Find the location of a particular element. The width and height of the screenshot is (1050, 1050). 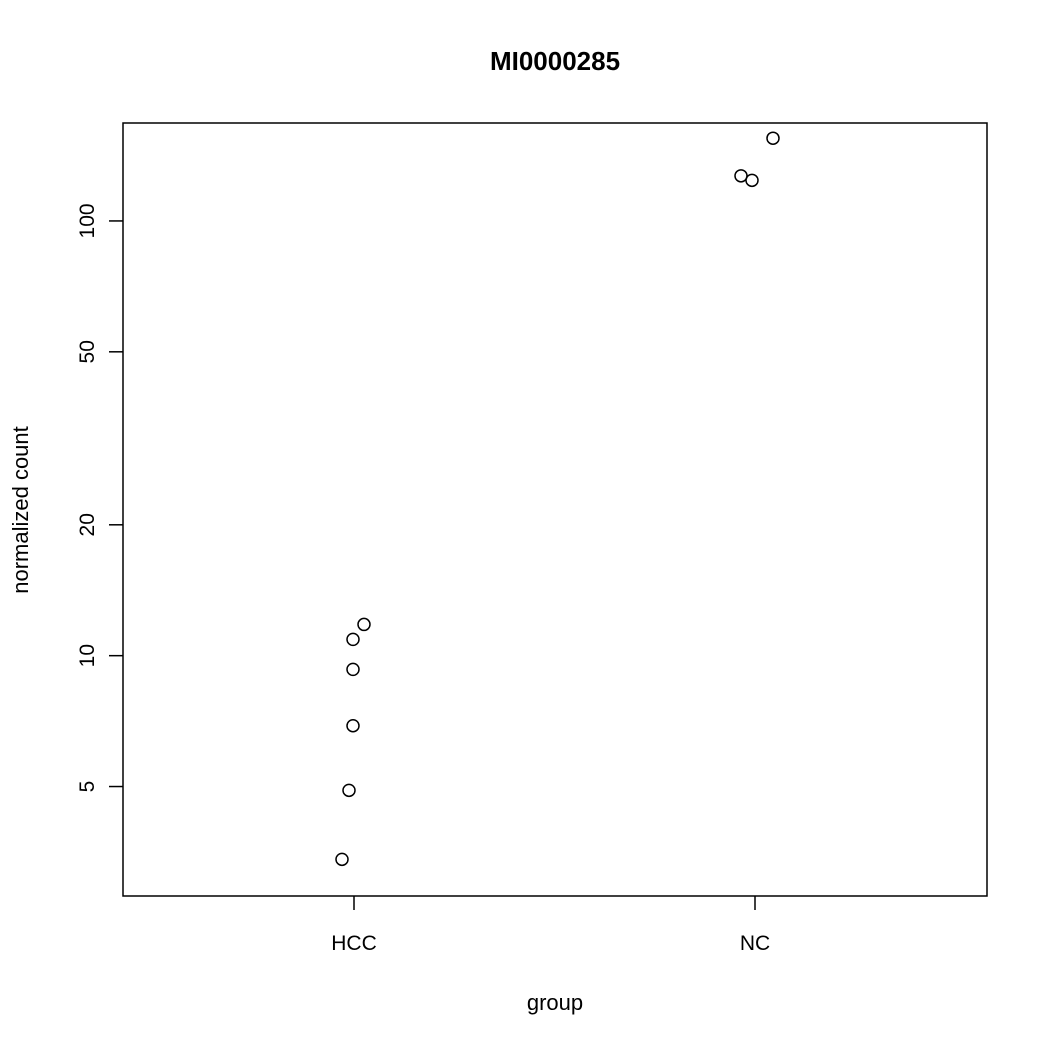

y-tick-label: 5 is located at coordinates (87, 787).